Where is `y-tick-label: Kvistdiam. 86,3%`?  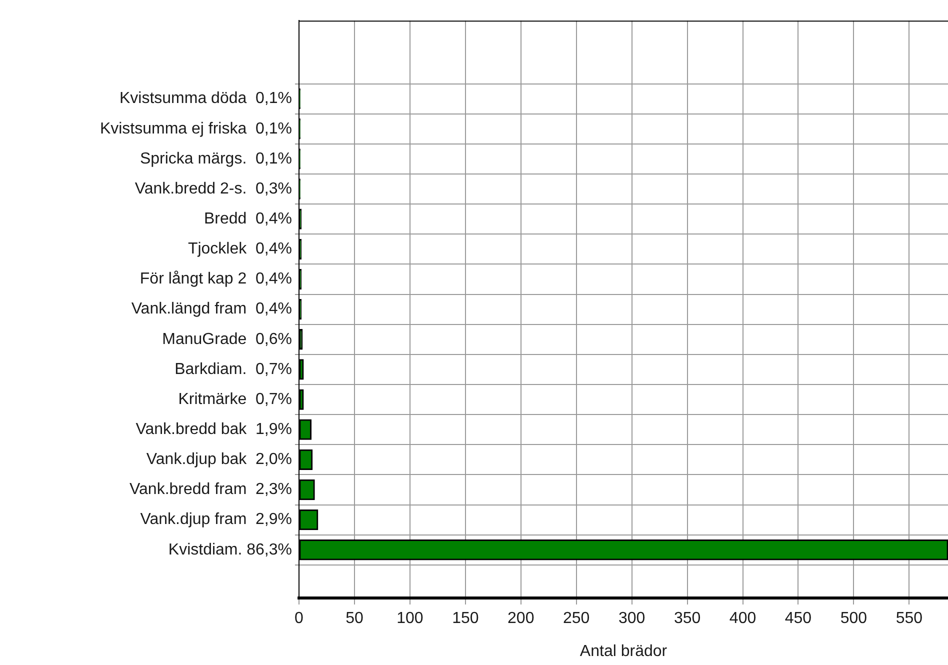
y-tick-label: Kvistdiam. 86,3% is located at coordinates (230, 549).